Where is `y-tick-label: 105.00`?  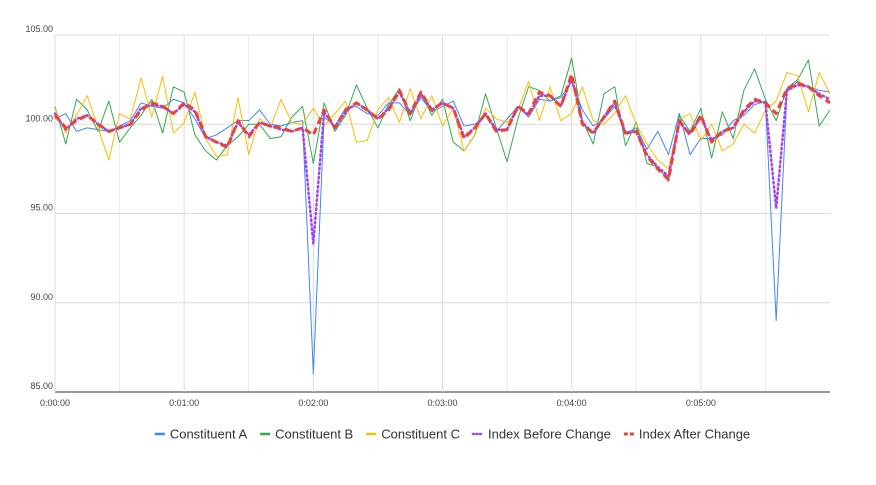 y-tick-label: 105.00 is located at coordinates (39, 29).